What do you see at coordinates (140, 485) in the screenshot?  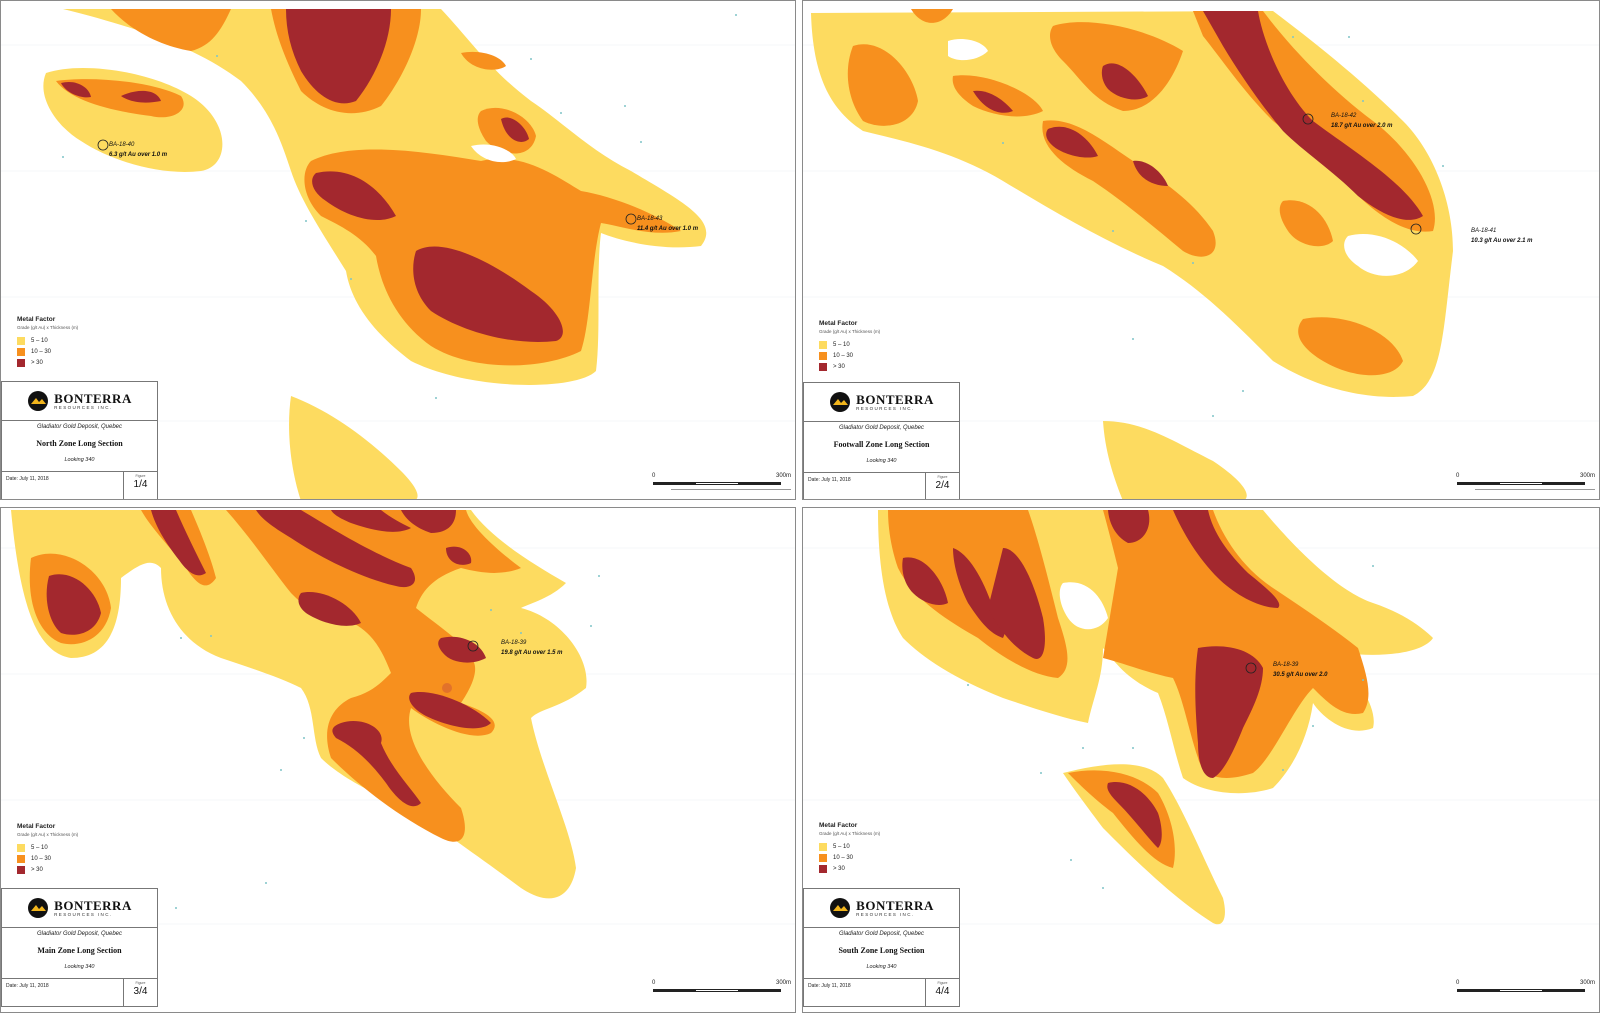 I see `figure-box: Figure 1/4` at bounding box center [140, 485].